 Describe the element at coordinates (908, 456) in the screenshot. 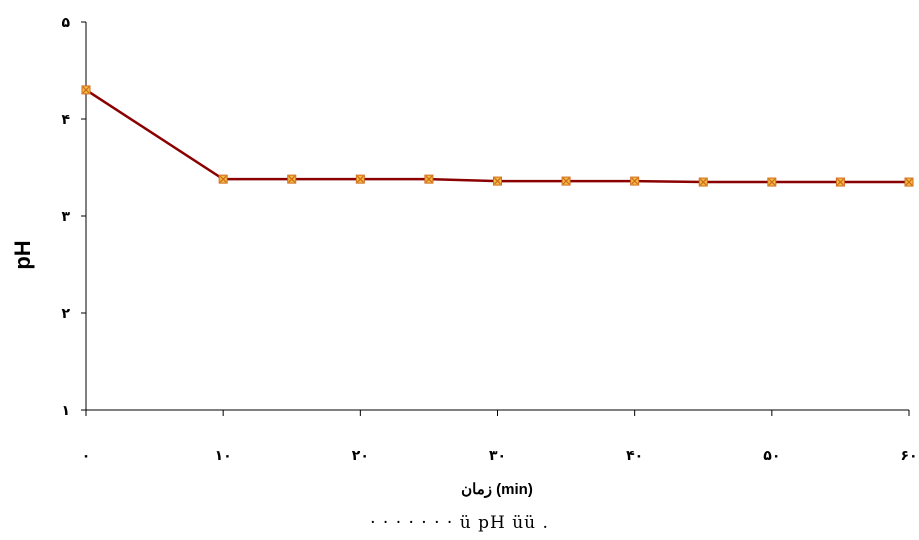

I see `x-tick-label: ۶۰` at that location.